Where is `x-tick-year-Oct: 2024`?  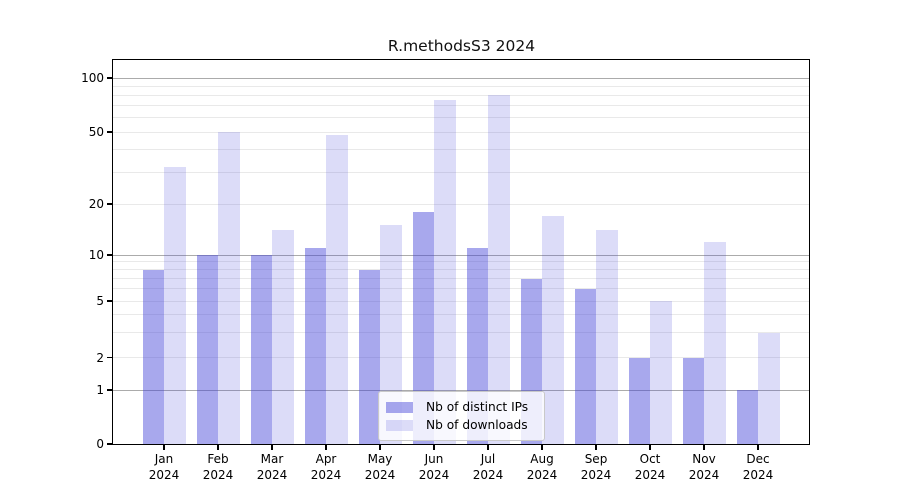
x-tick-year-Oct: 2024 is located at coordinates (650, 474).